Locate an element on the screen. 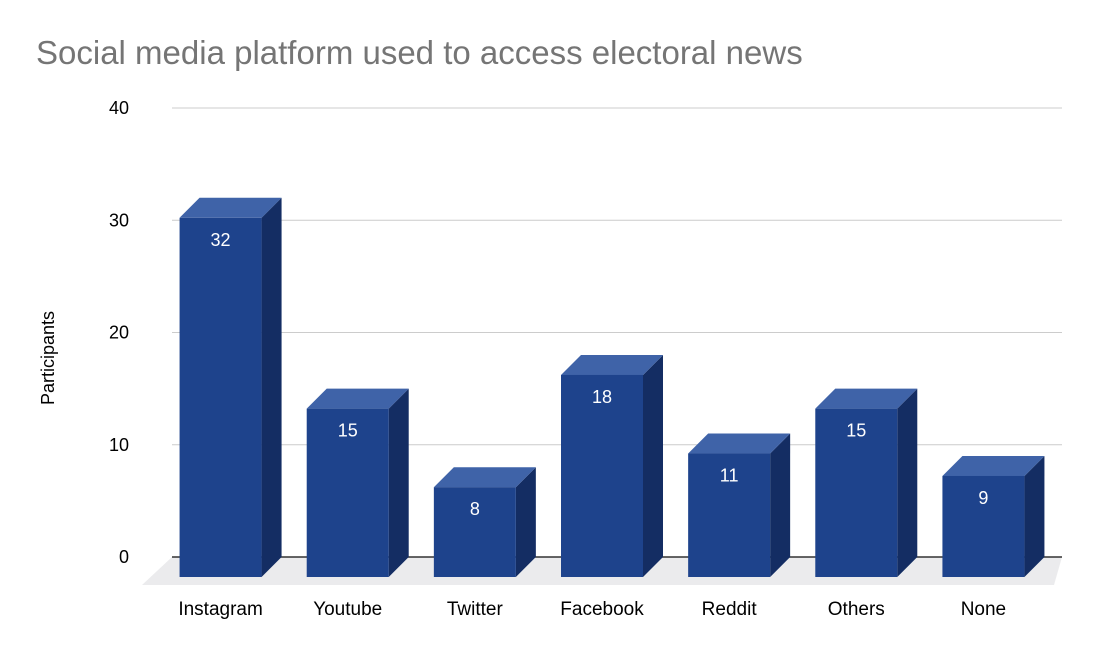  x-tick-label: Instagram is located at coordinates (220, 609).